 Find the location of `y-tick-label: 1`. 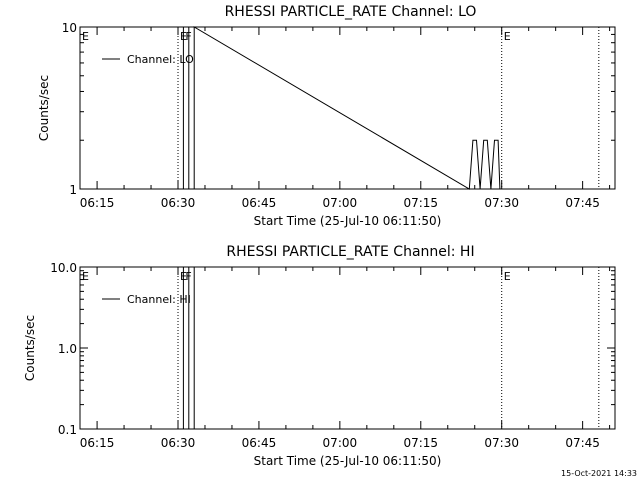

y-tick-label: 1 is located at coordinates (73, 190).